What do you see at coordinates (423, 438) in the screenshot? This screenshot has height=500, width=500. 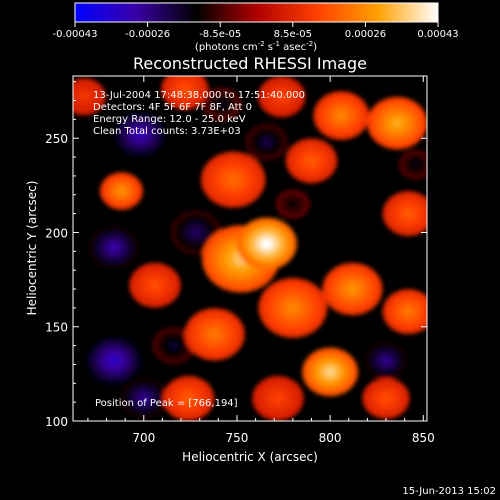 I see `x-tick-label: 850` at bounding box center [423, 438].